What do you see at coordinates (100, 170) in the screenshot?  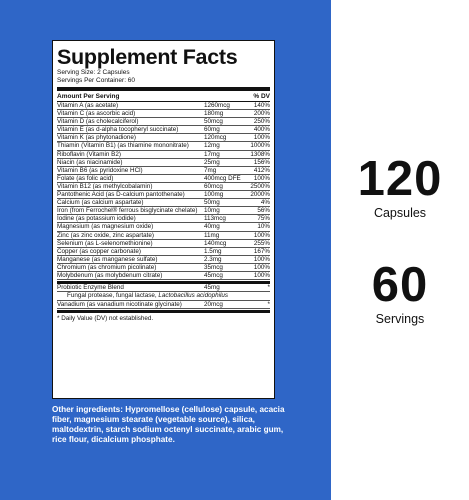 I see `nutrient-name: Vitamin B6 (as pyridoxine HCl)` at bounding box center [100, 170].